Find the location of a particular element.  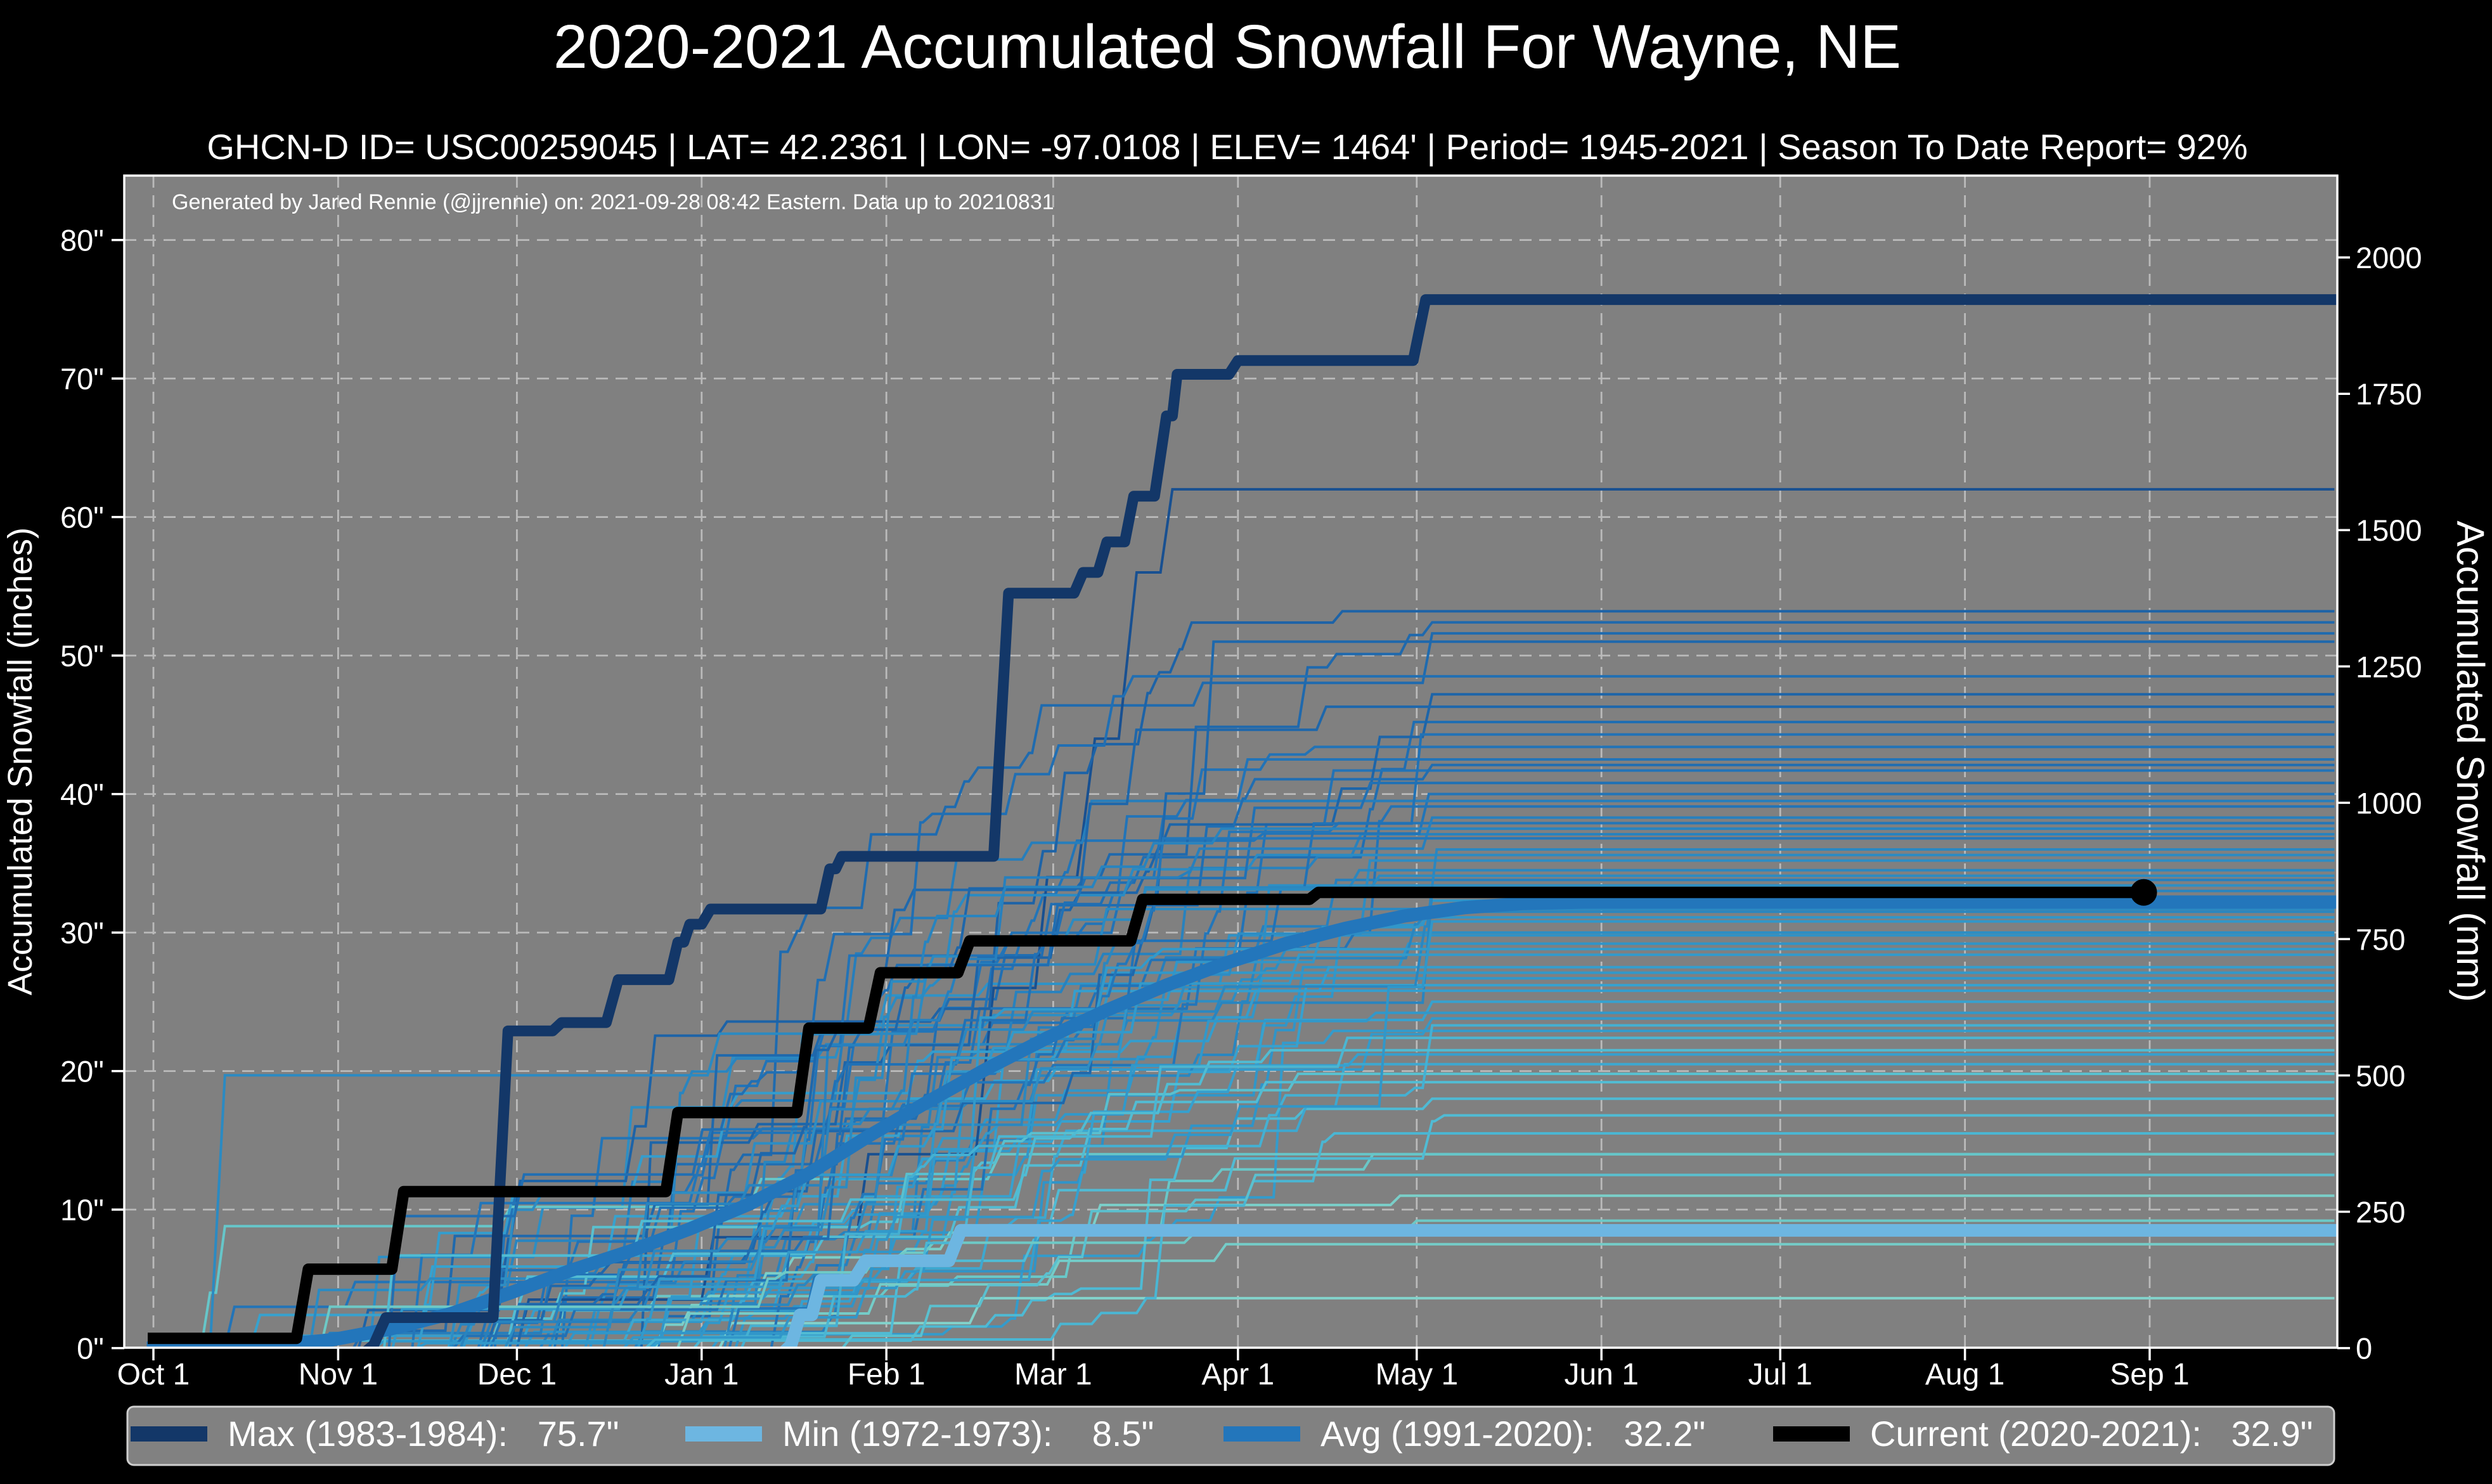

svg-text: Accumulated Snowfall (mm) is located at coordinates (2470, 761).